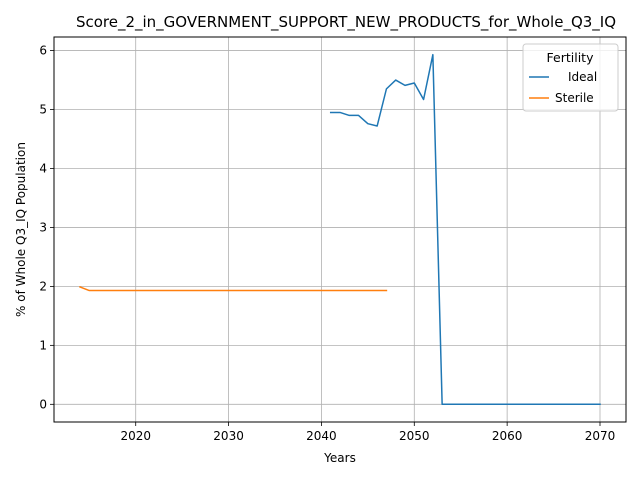  Describe the element at coordinates (414, 436) in the screenshot. I see `x-tick-label: 2050` at that location.